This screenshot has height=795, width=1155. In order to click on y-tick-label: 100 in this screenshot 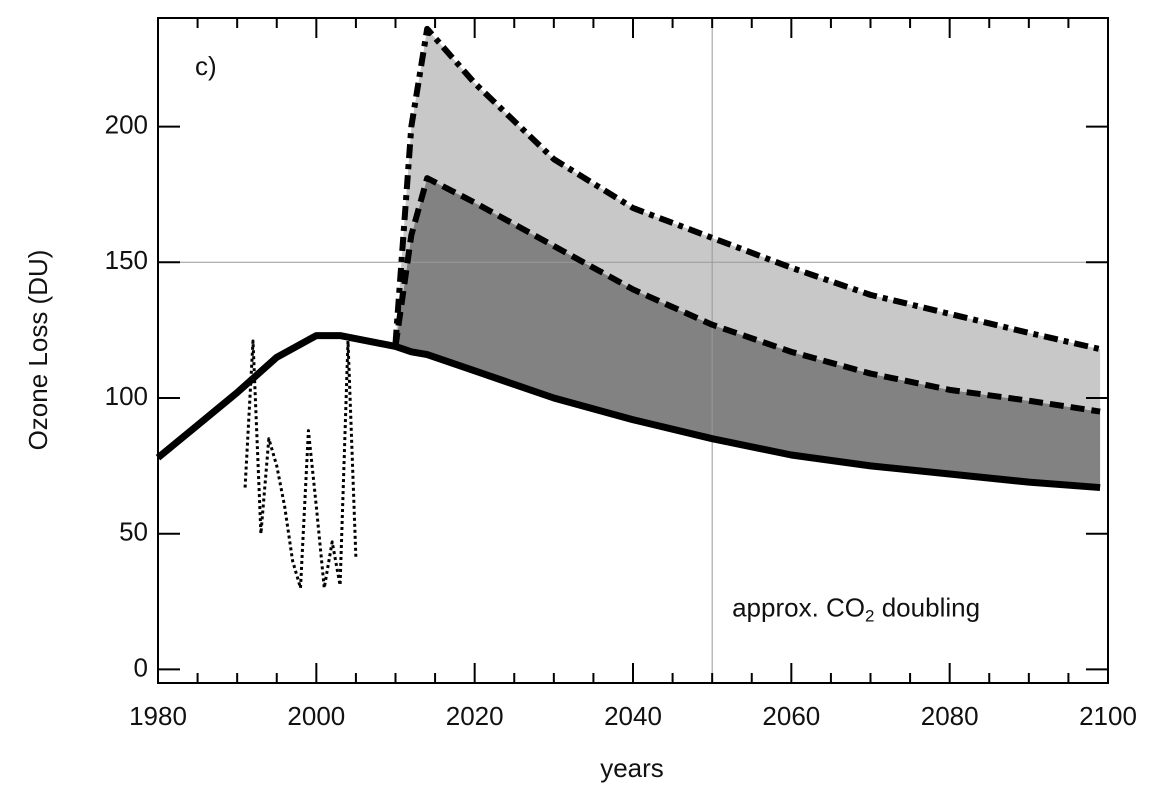, I will do `click(126, 396)`.